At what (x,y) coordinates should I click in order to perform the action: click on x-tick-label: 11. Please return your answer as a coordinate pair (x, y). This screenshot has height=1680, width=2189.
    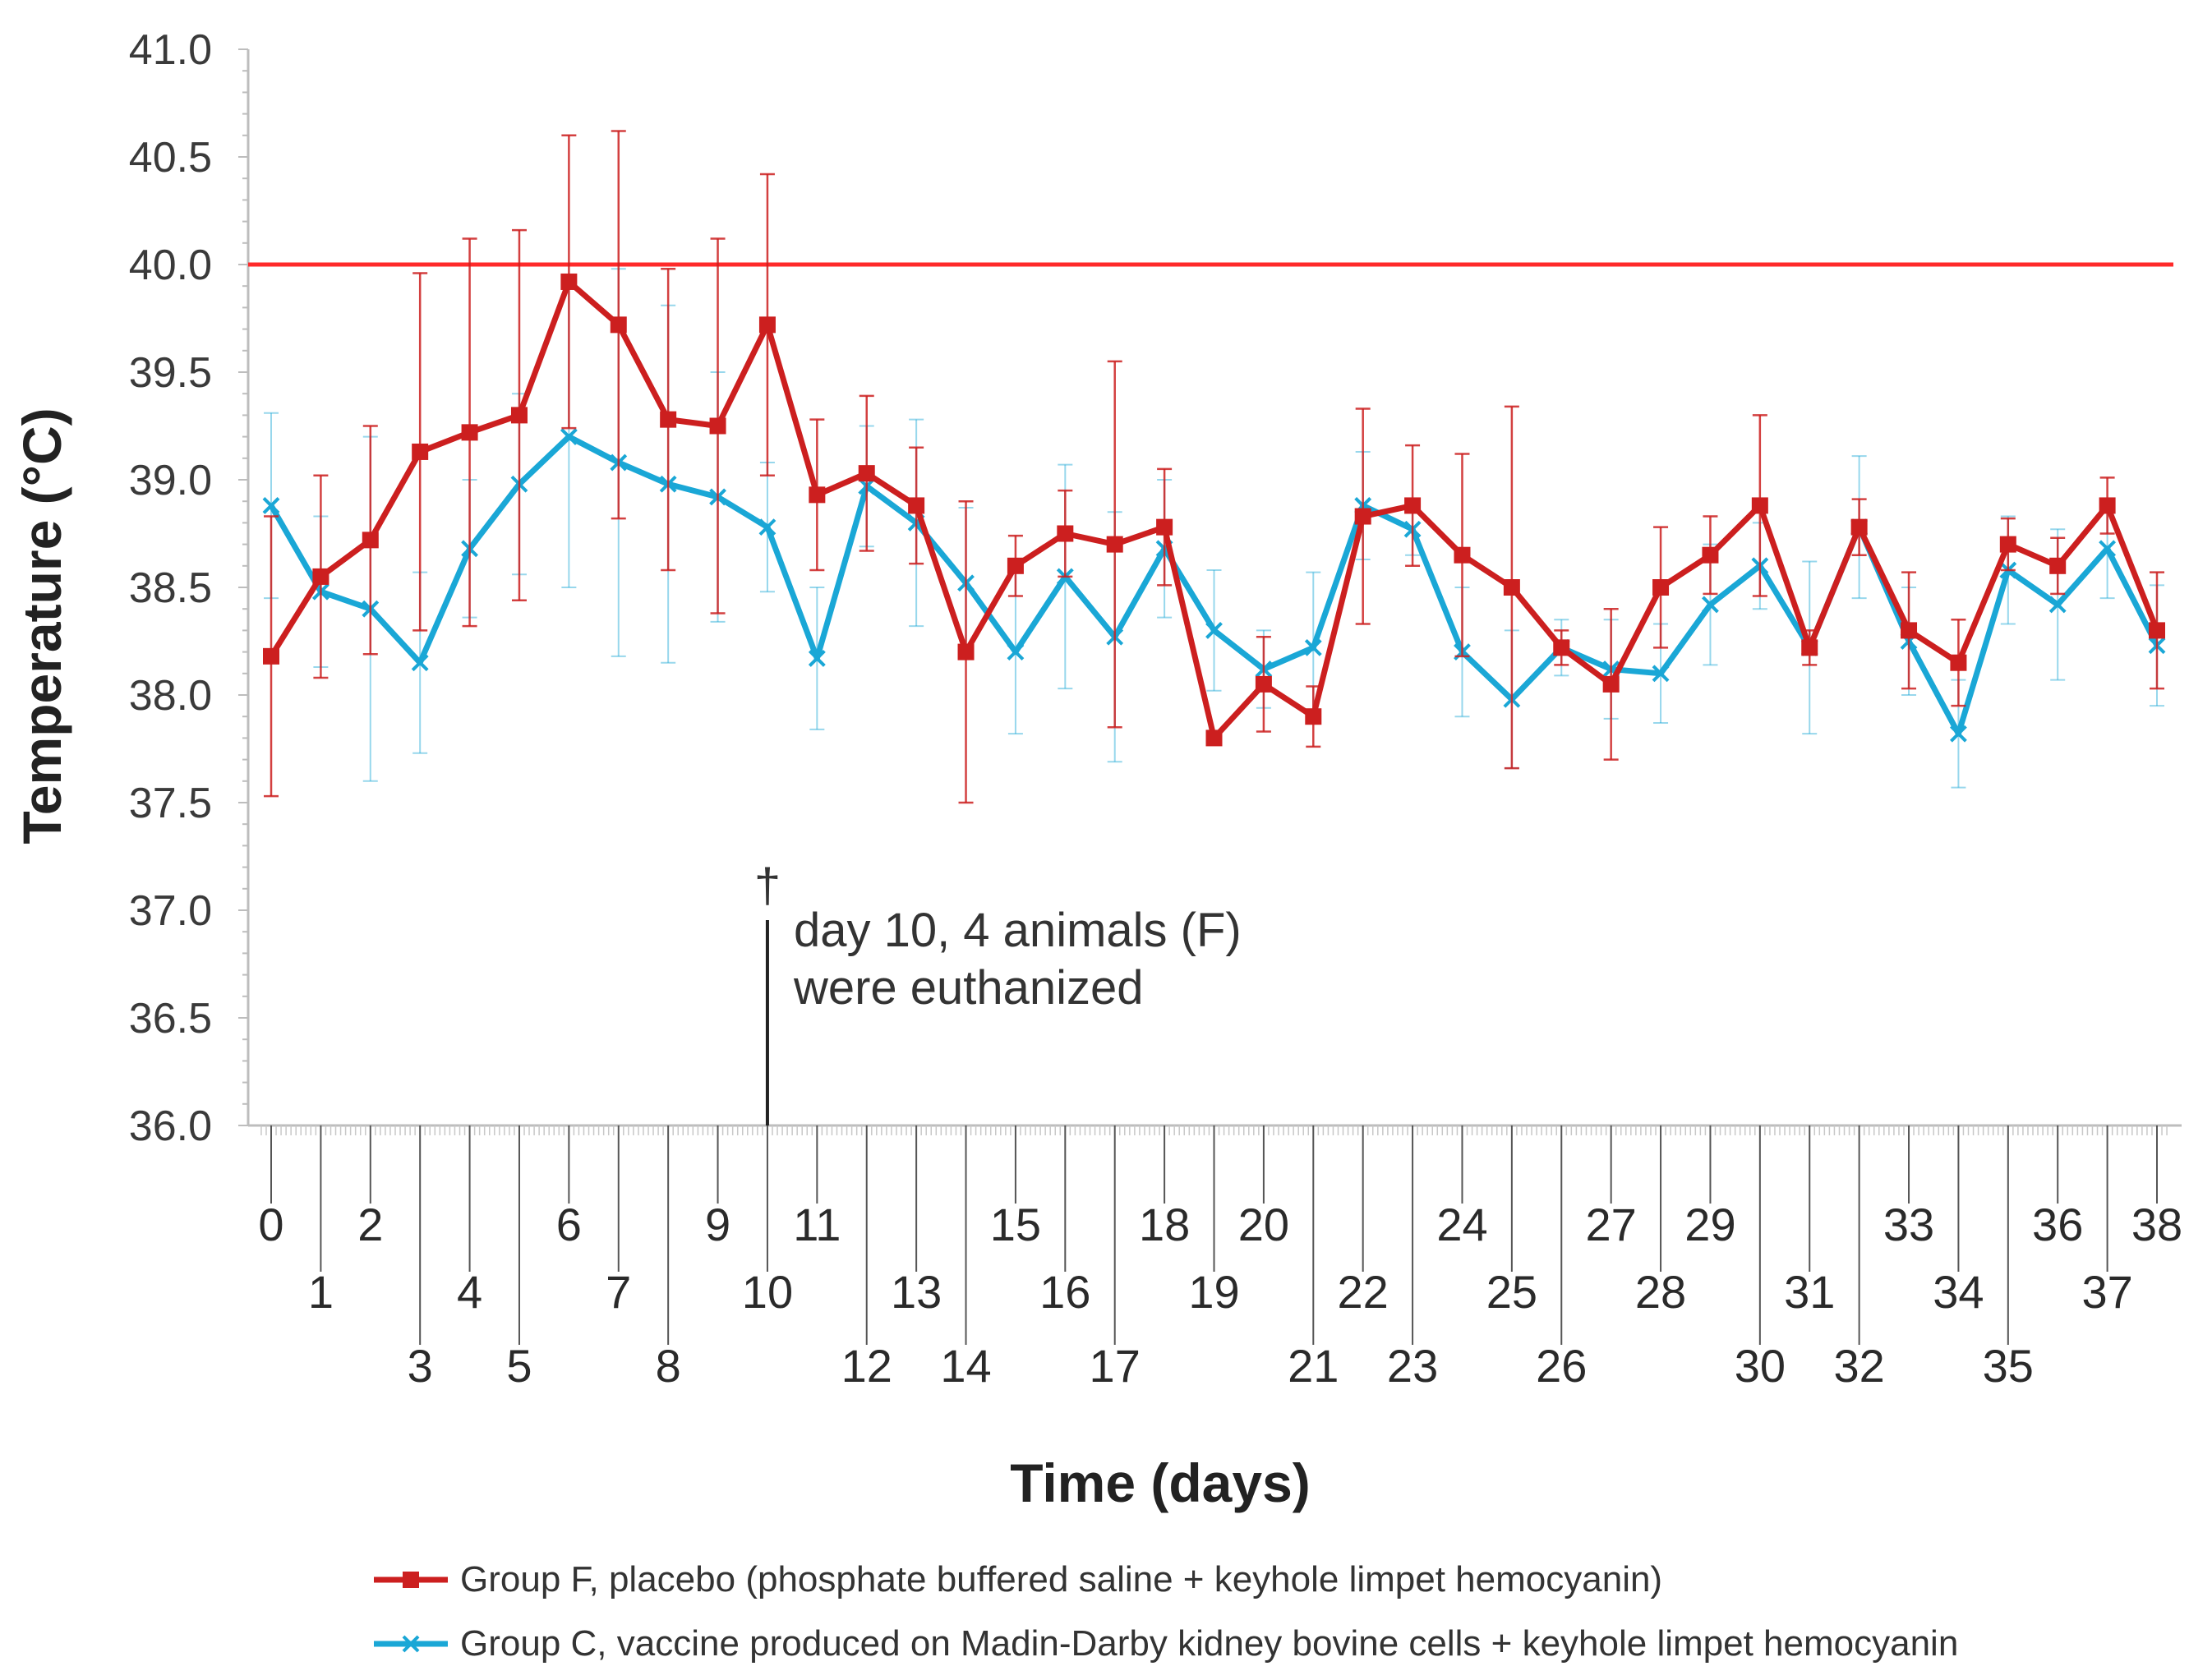
    Looking at the image, I should click on (817, 1224).